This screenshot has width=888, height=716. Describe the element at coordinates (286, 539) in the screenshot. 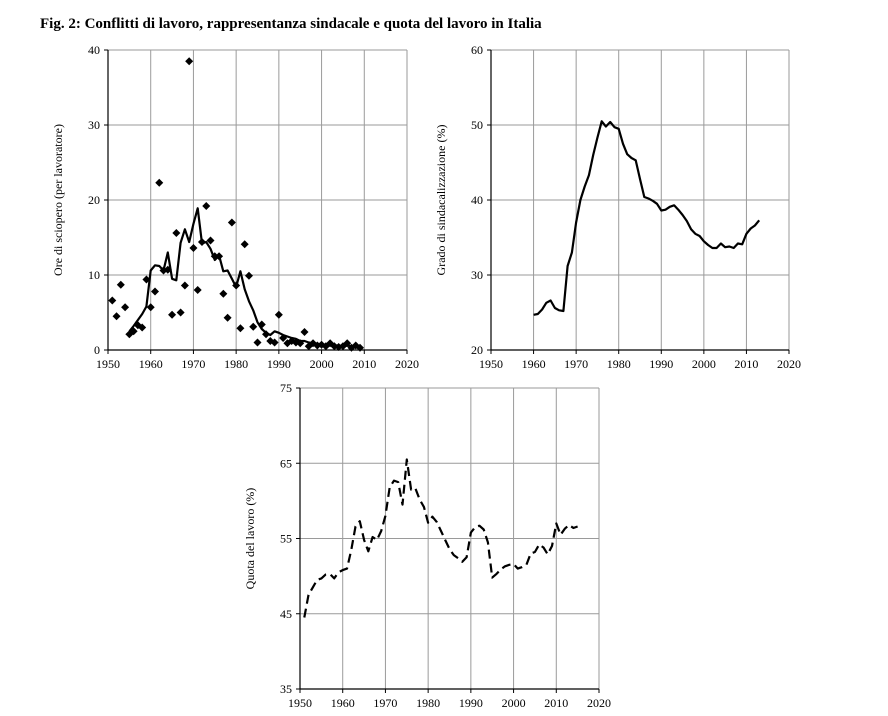

I see `y-tick-label: 55` at that location.